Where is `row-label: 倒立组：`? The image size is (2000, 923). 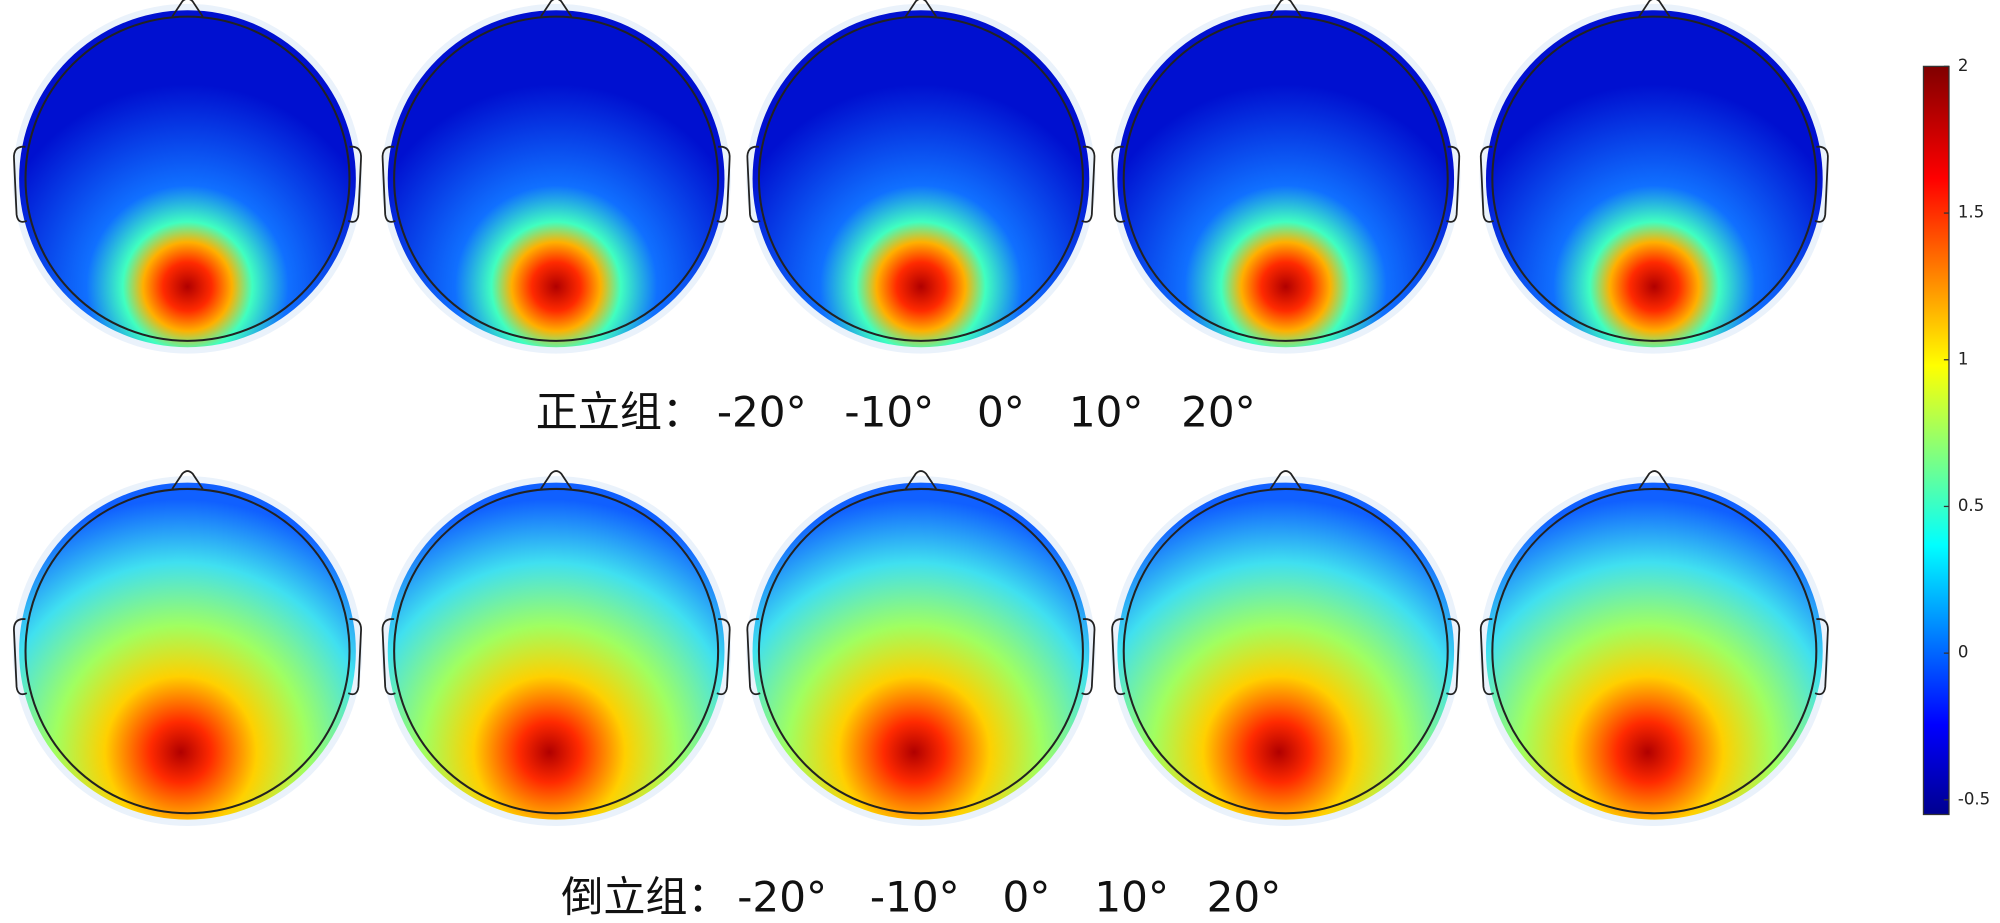
row-label: 倒立组： is located at coordinates (645, 897).